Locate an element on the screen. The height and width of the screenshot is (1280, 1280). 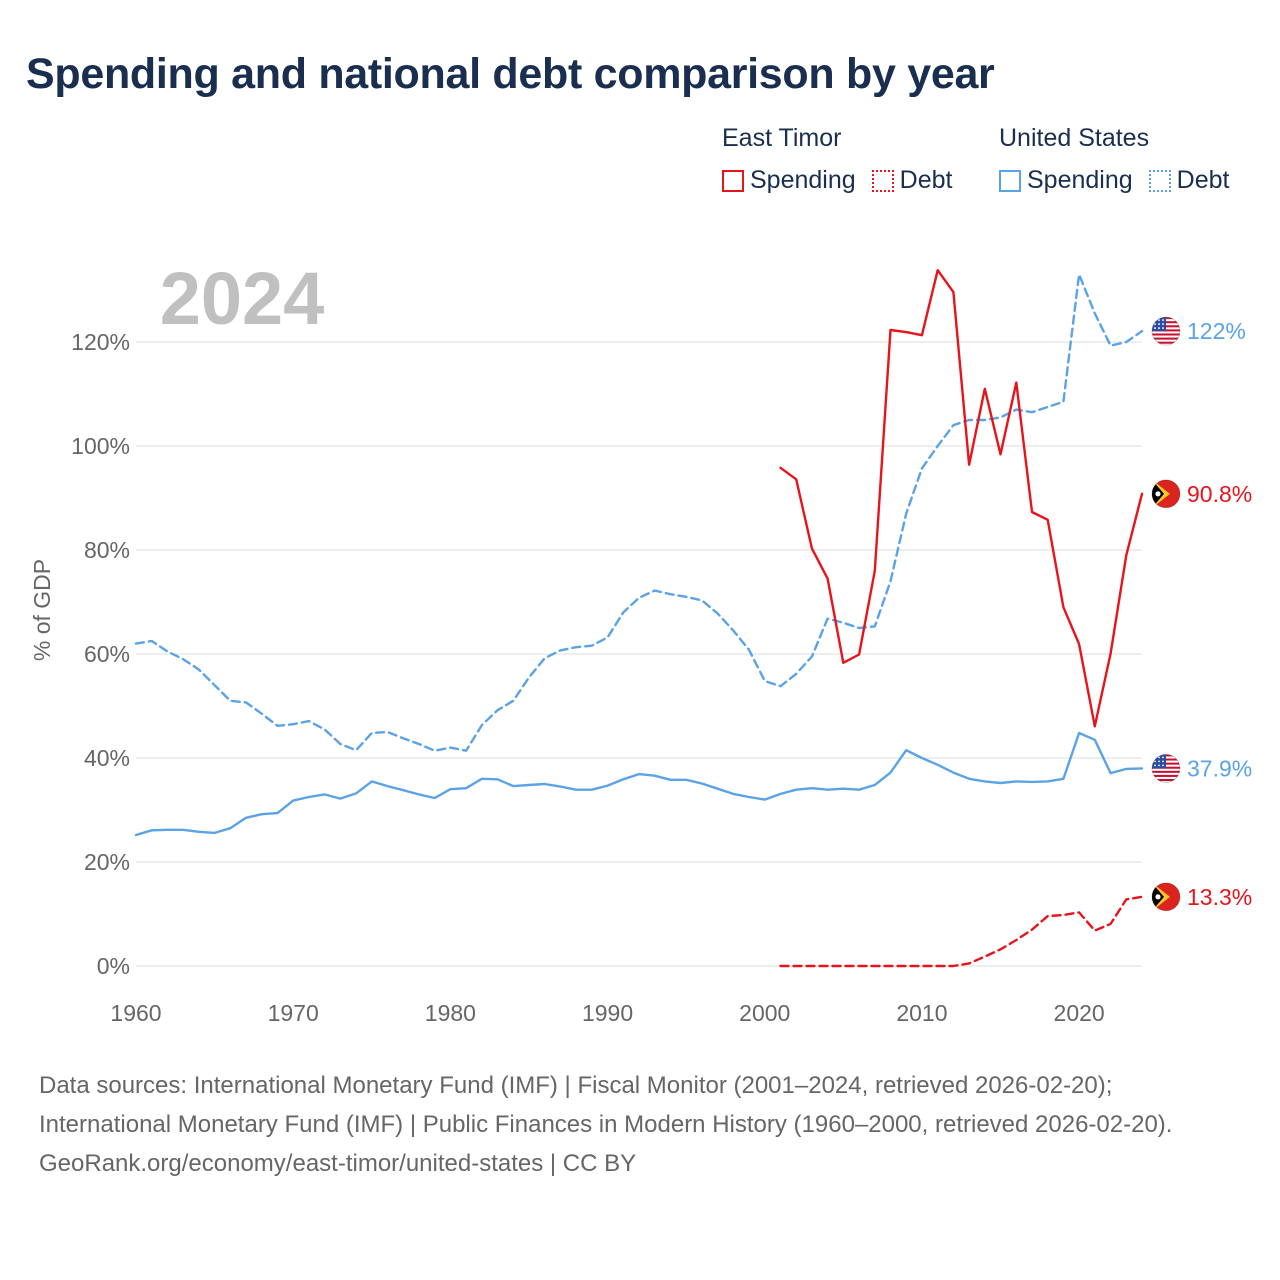
east-timor-spending-line is located at coordinates (961, 498).